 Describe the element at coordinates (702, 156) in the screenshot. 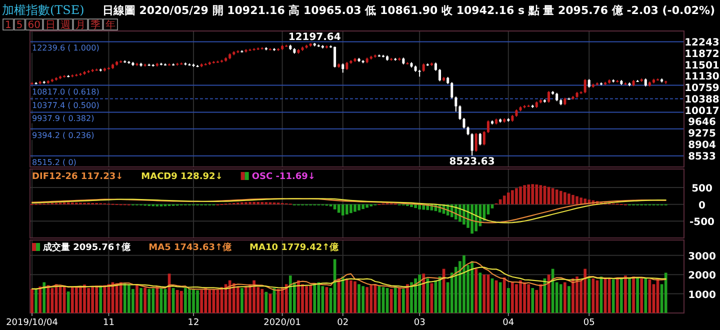

I see `y-tick-label: 8533` at that location.